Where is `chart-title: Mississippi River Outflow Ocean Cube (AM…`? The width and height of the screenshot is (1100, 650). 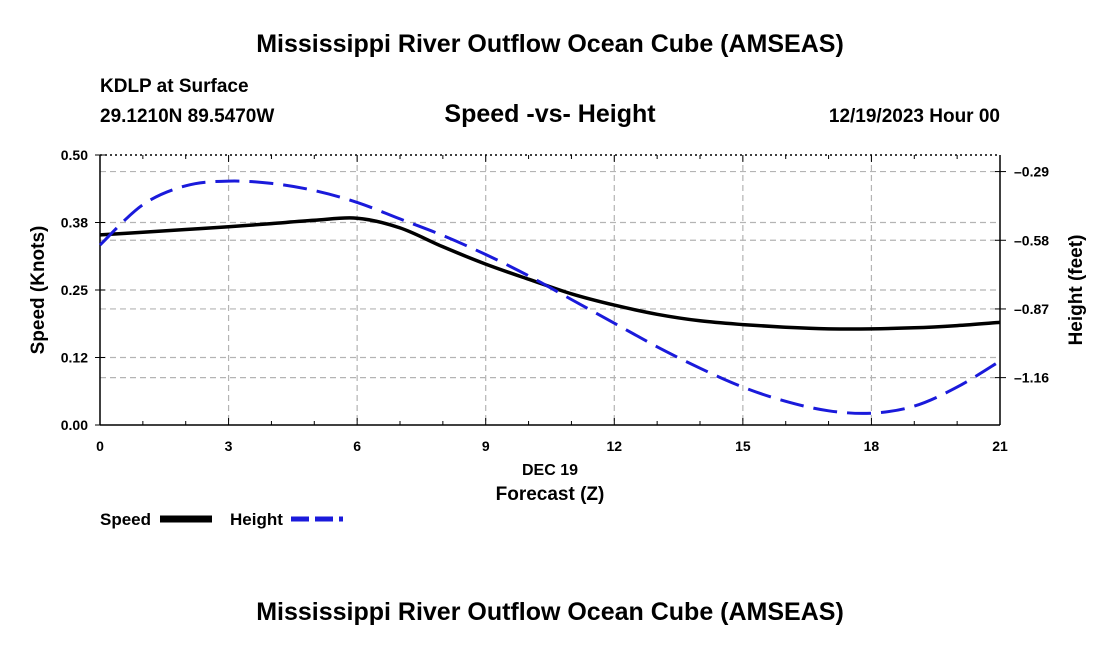 chart-title: Mississippi River Outflow Ocean Cube (AM… is located at coordinates (550, 44).